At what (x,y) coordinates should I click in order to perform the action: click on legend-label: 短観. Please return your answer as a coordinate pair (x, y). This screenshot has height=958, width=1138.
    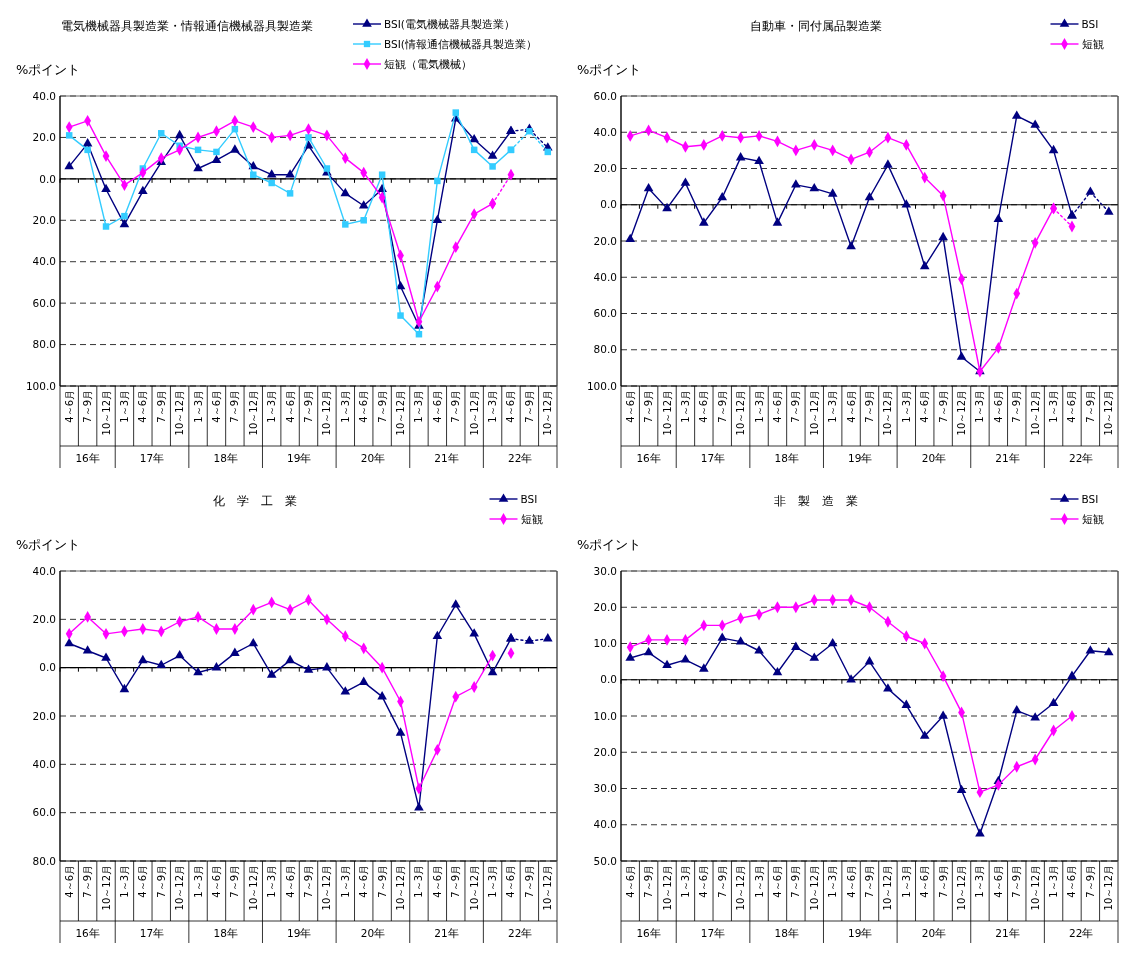
    Looking at the image, I should click on (1092, 43).